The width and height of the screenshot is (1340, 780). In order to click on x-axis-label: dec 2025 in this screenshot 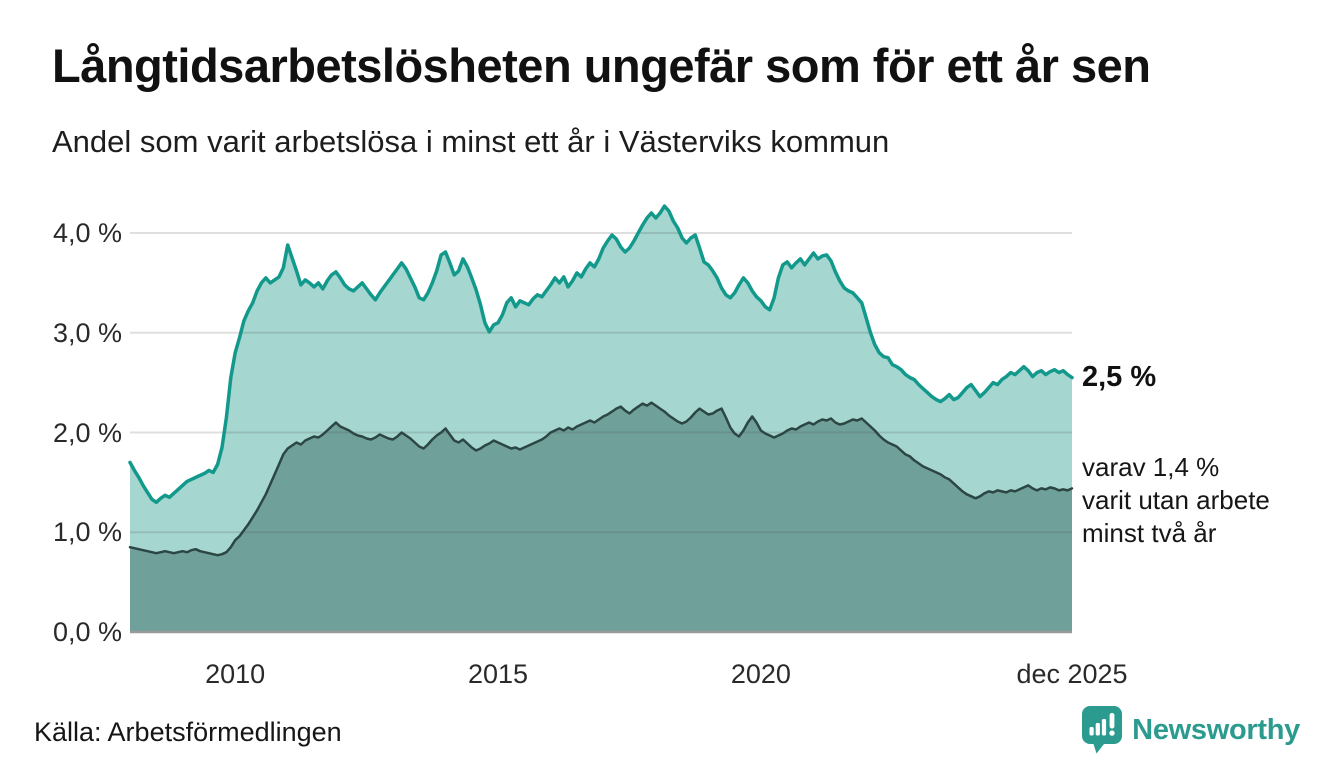, I will do `click(1072, 674)`.